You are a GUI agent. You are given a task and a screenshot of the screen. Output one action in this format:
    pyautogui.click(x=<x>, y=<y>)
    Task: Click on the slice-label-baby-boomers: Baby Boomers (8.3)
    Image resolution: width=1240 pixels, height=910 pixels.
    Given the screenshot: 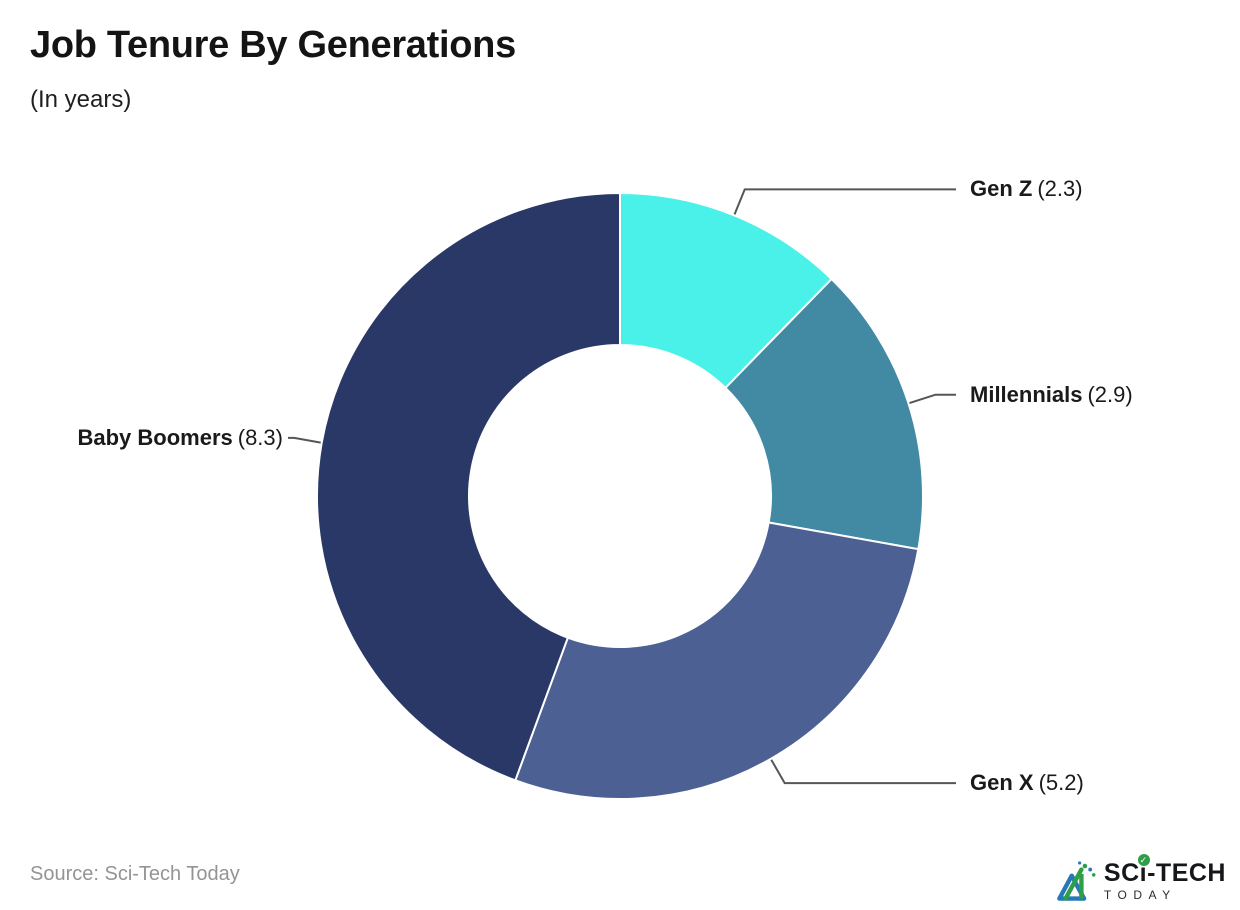 What is the action you would take?
    pyautogui.click(x=180, y=437)
    